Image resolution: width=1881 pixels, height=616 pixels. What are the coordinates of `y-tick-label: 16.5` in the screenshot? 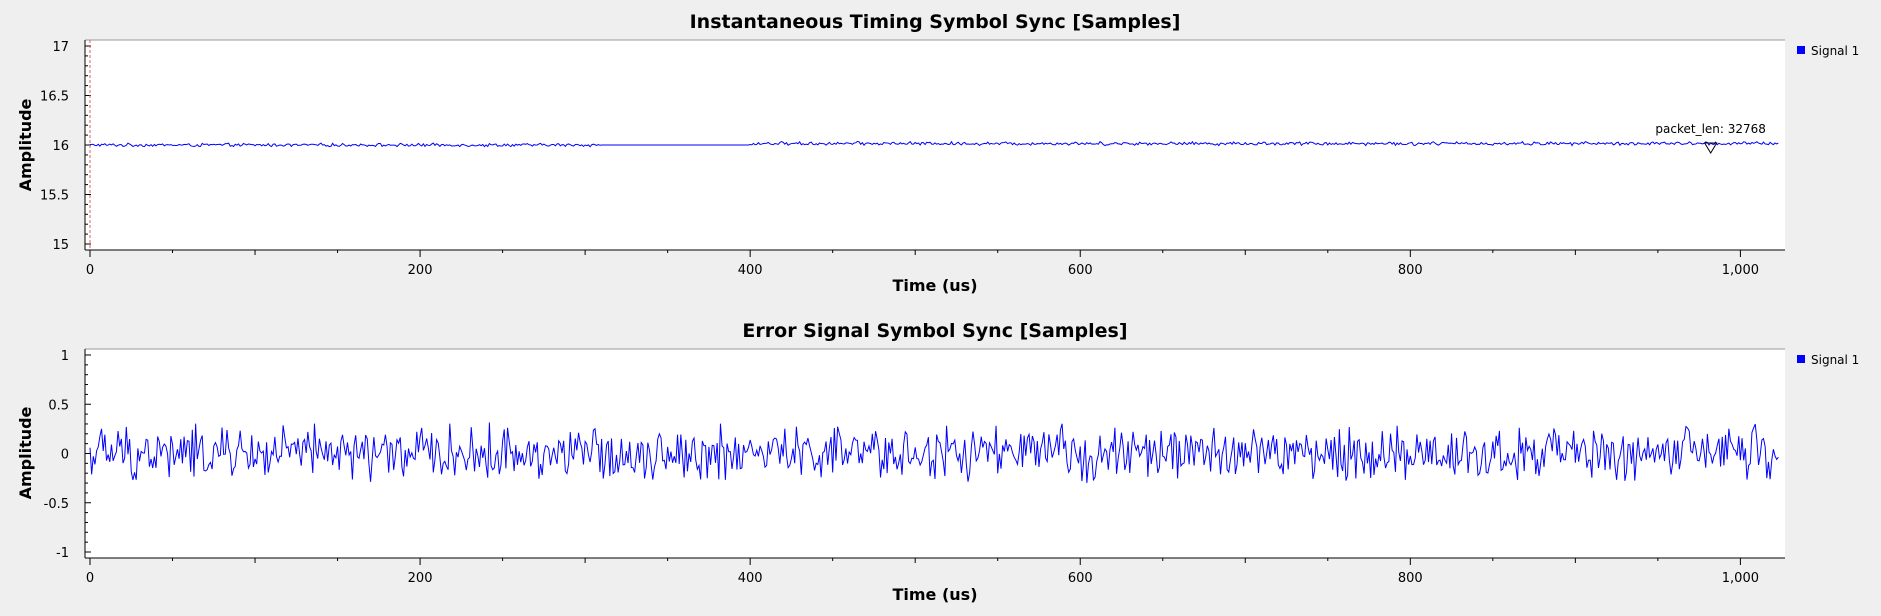 It's located at (54, 97).